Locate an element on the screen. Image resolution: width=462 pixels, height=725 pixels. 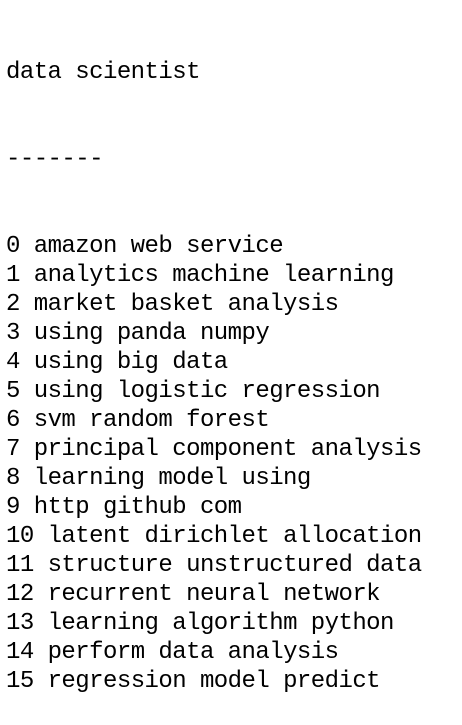
topic-index: 9 is located at coordinates (13, 507).